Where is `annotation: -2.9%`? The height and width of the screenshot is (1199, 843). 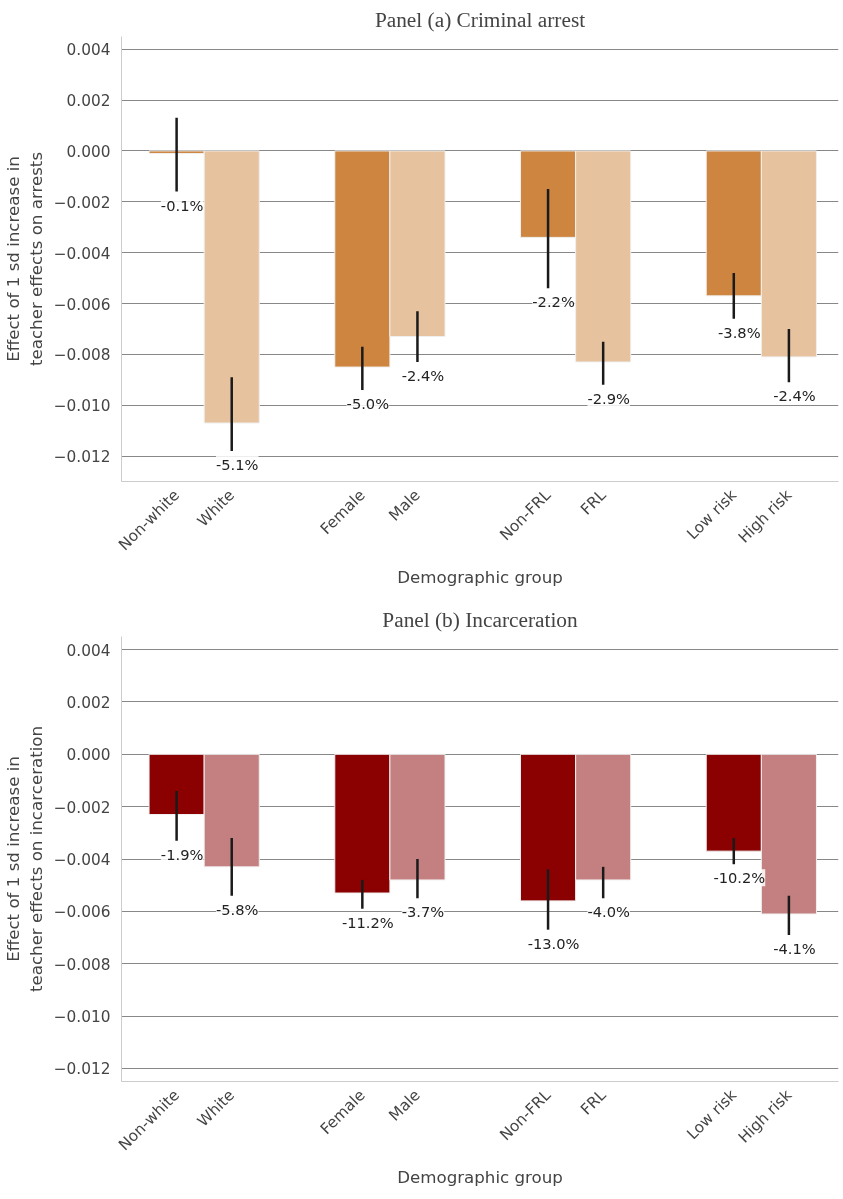
annotation: -2.9% is located at coordinates (609, 398).